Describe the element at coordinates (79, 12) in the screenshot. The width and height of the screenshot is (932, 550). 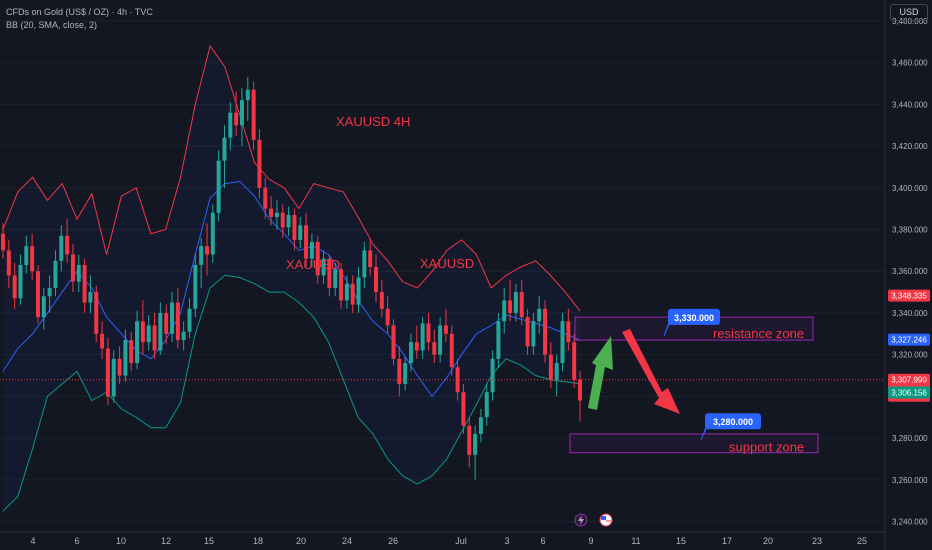
I see `symbol-title: CFDs on Gold (US$ / OZ) · 4h · TVC` at that location.